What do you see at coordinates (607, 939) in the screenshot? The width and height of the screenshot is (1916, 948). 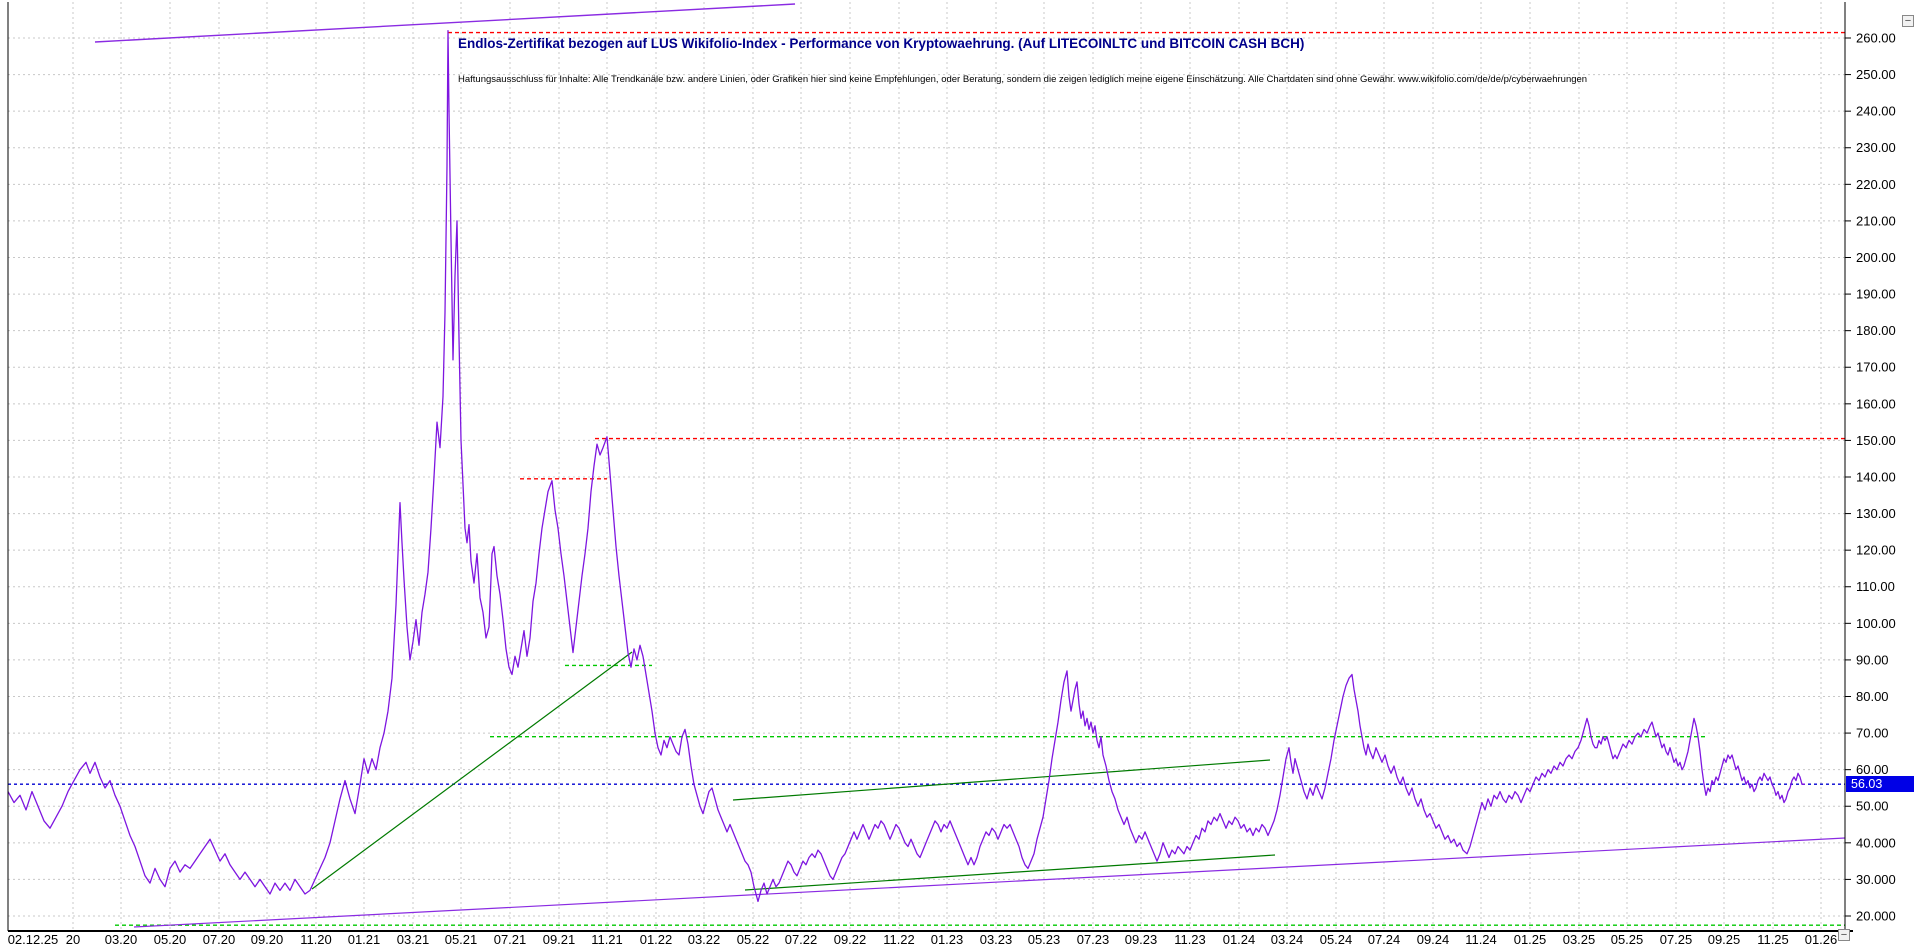 I see `x-axis-label: 11.21` at bounding box center [607, 939].